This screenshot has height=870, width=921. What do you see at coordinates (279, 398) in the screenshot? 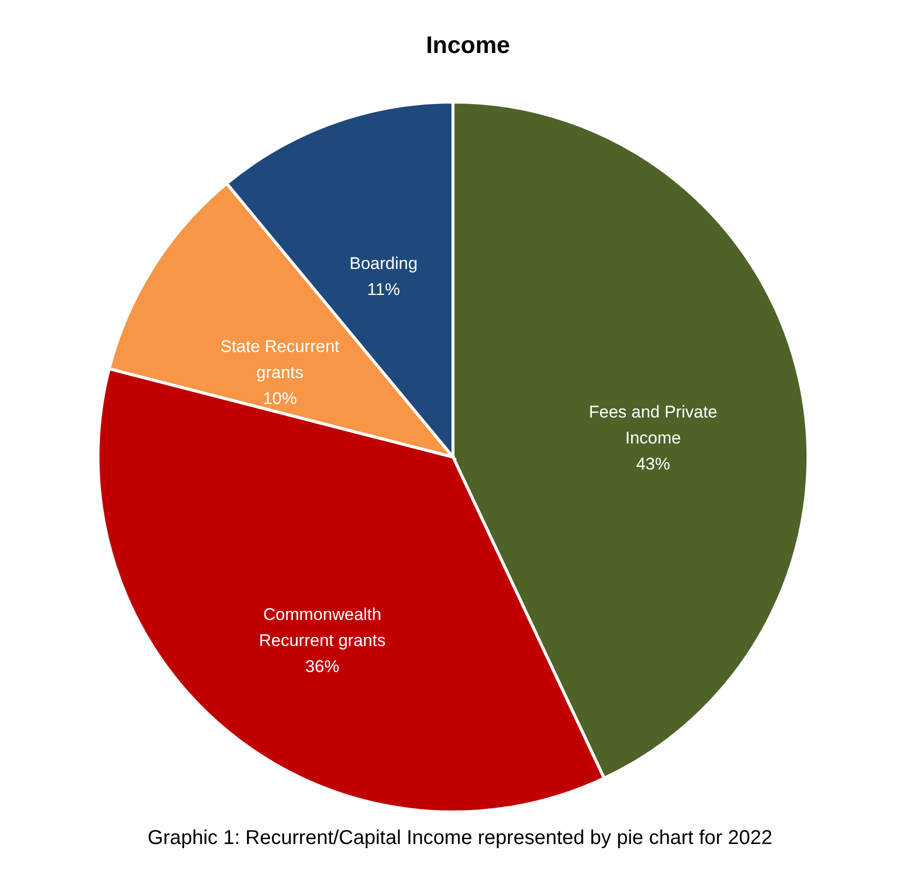
I see `data-label: 10%` at bounding box center [279, 398].